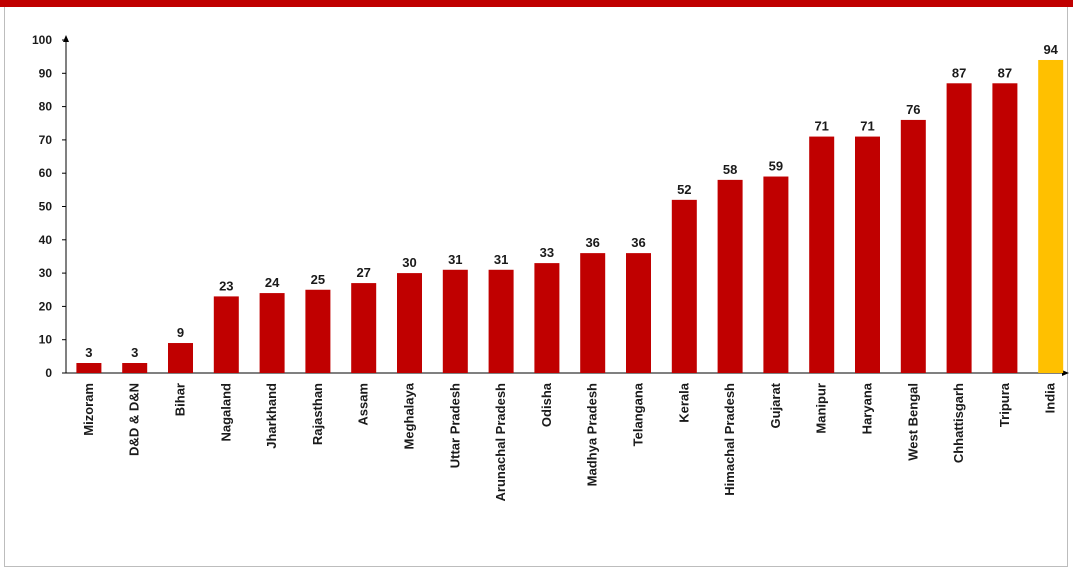 This screenshot has width=1073, height=572. I want to click on category-label: India, so click(1050, 397).